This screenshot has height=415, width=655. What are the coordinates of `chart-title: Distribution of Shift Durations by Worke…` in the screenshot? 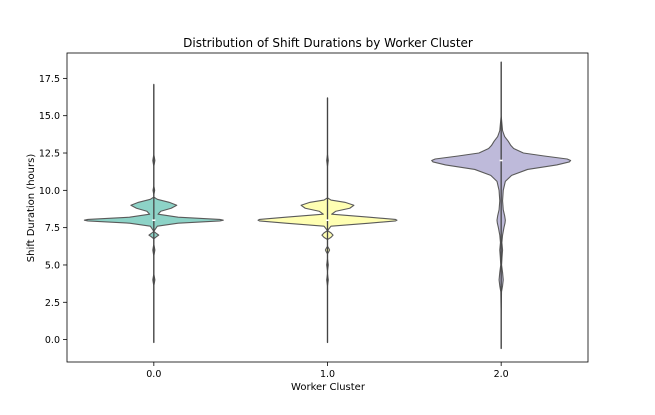 It's located at (328, 43).